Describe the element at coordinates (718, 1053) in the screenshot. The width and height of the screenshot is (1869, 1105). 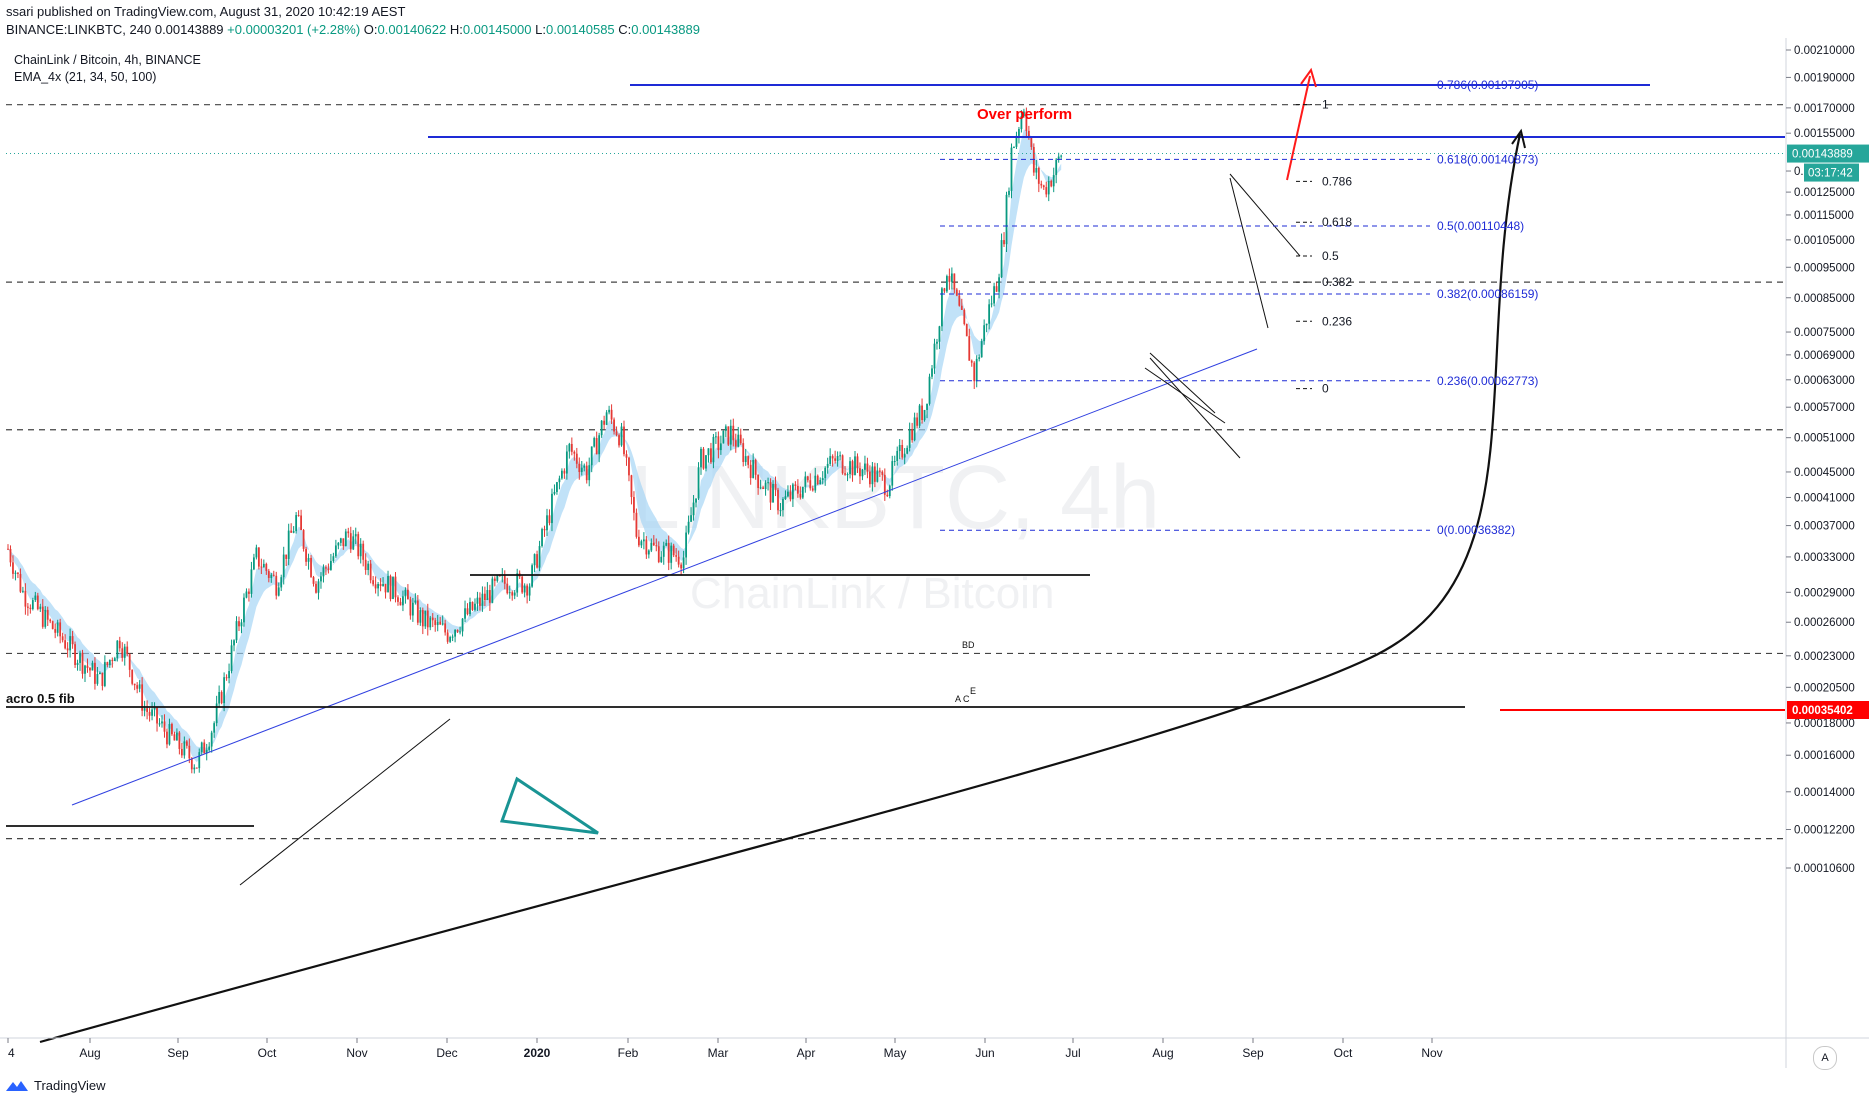
I see `x-tick-label: Mar` at that location.